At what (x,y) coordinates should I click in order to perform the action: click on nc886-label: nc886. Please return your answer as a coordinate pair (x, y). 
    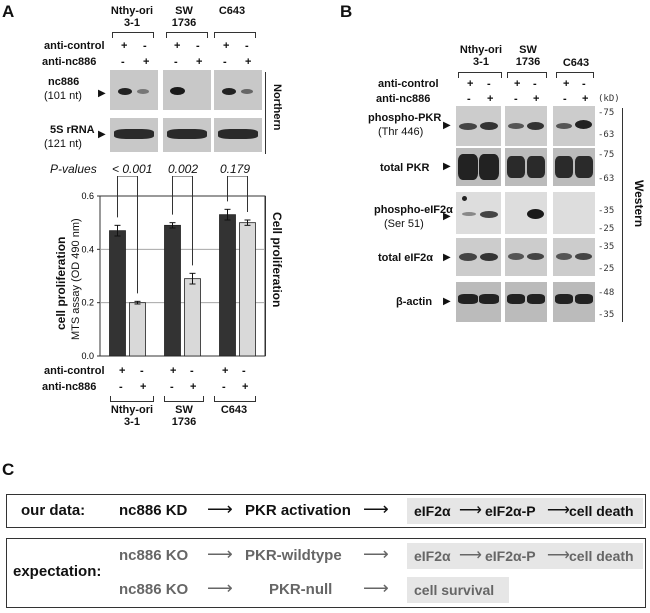
    Looking at the image, I should click on (64, 82).